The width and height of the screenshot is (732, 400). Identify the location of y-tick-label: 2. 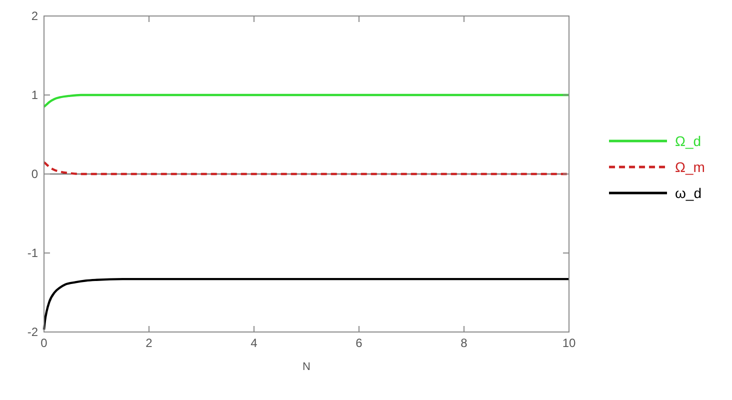
(34, 16).